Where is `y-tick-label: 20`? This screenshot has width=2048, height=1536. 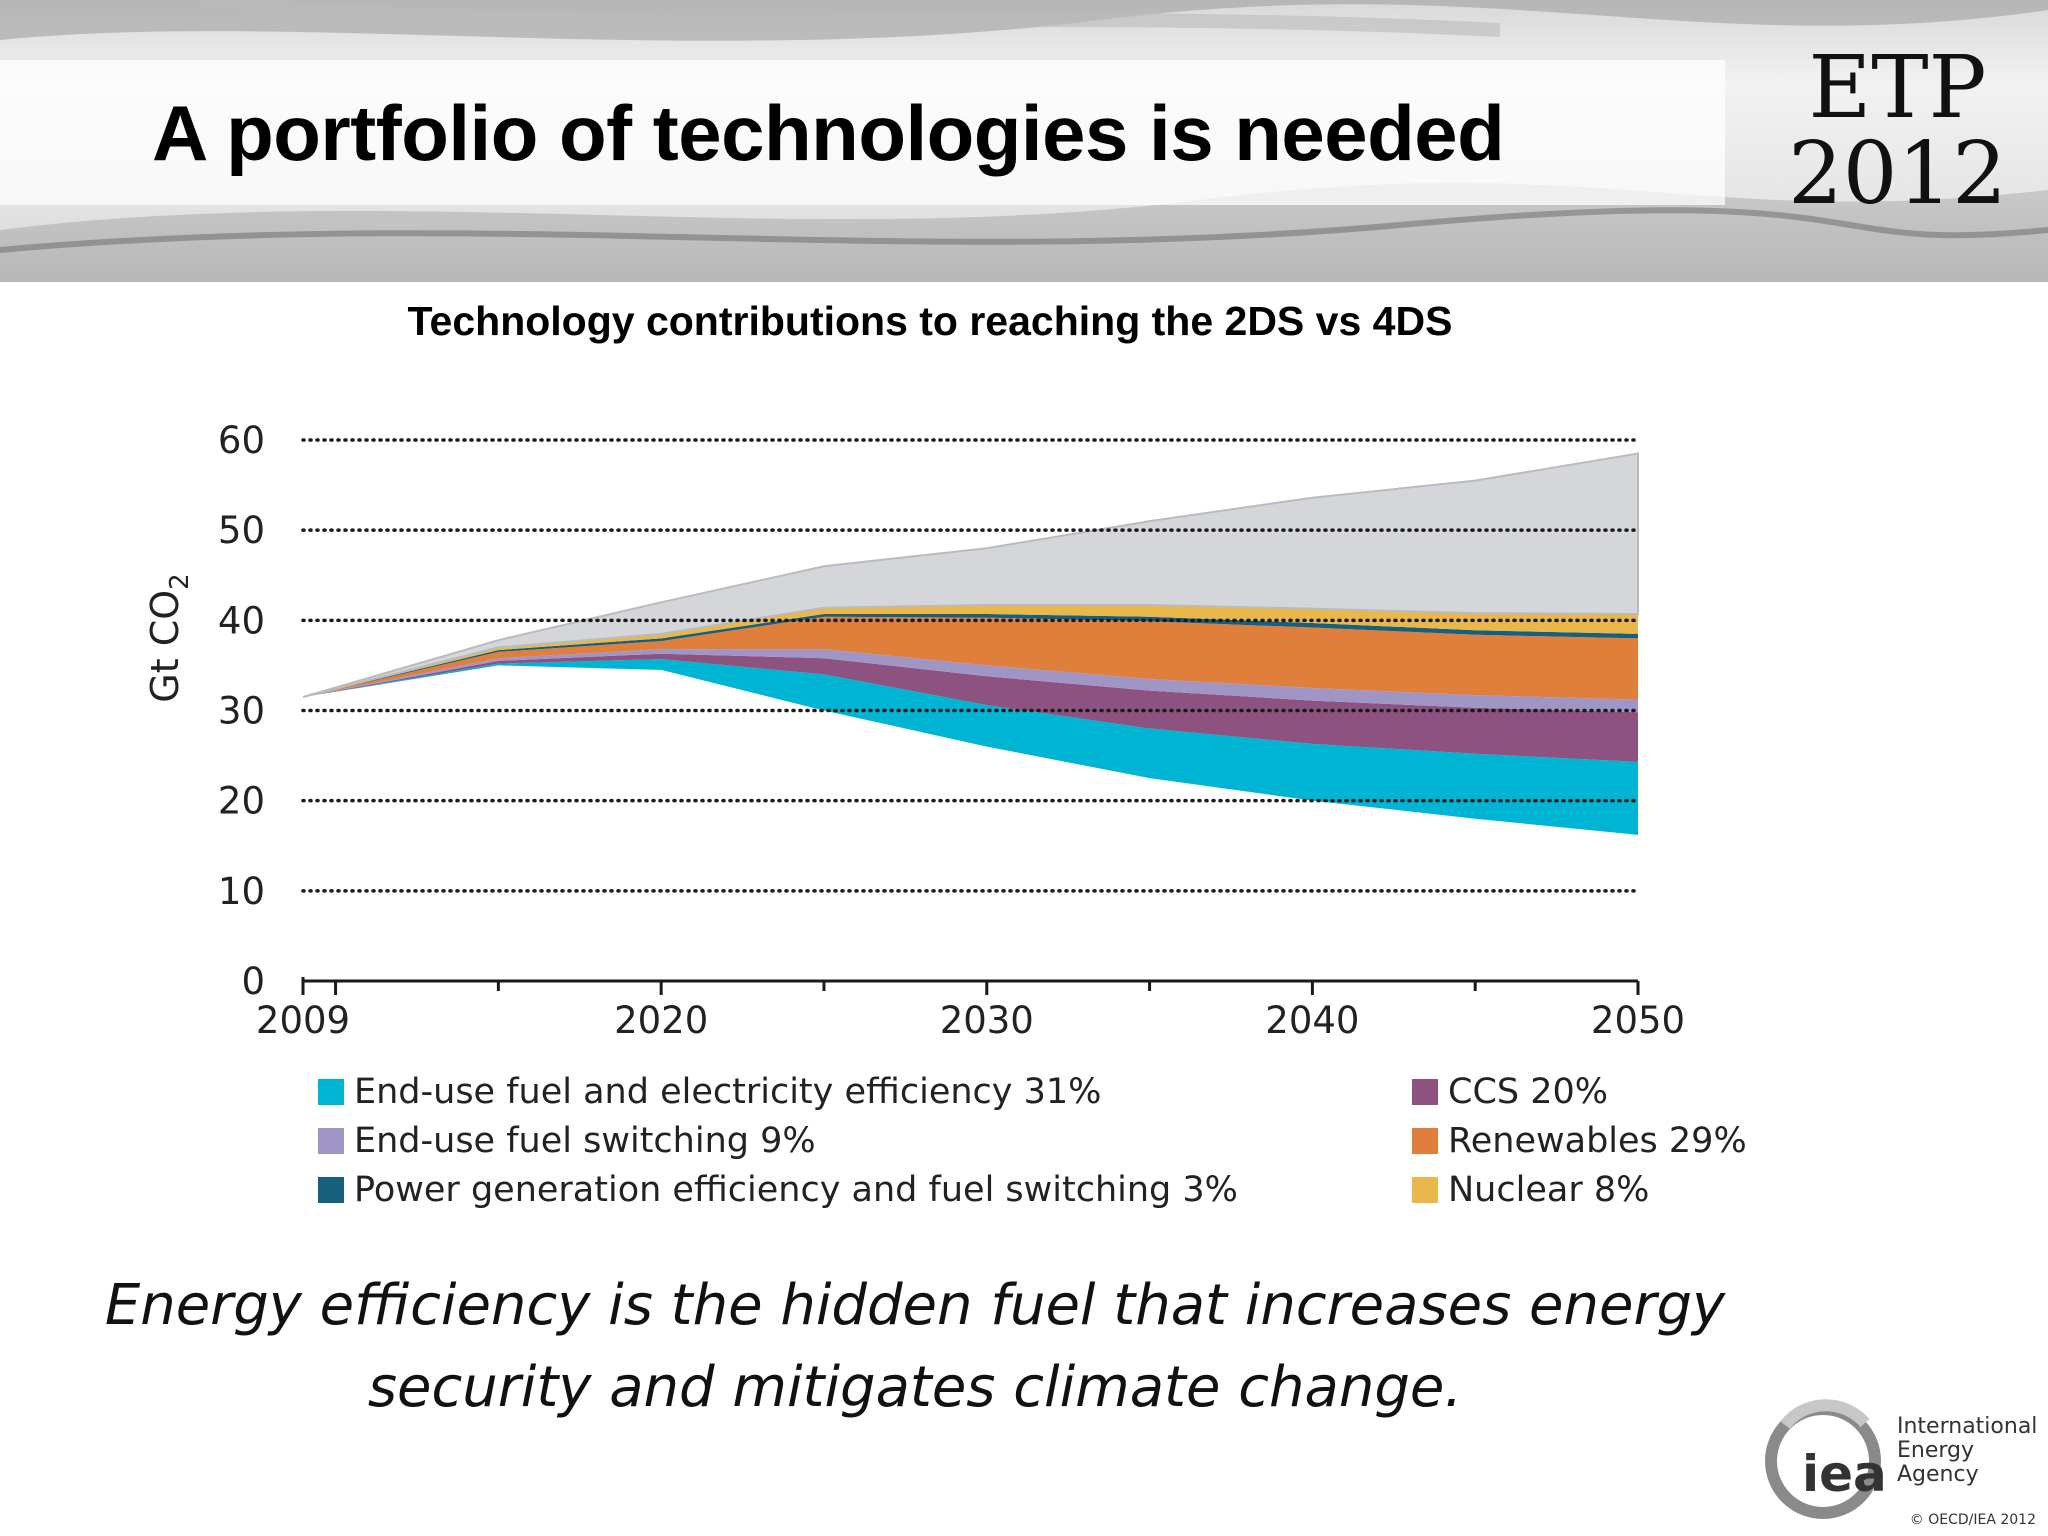
y-tick-label: 20 is located at coordinates (241, 801).